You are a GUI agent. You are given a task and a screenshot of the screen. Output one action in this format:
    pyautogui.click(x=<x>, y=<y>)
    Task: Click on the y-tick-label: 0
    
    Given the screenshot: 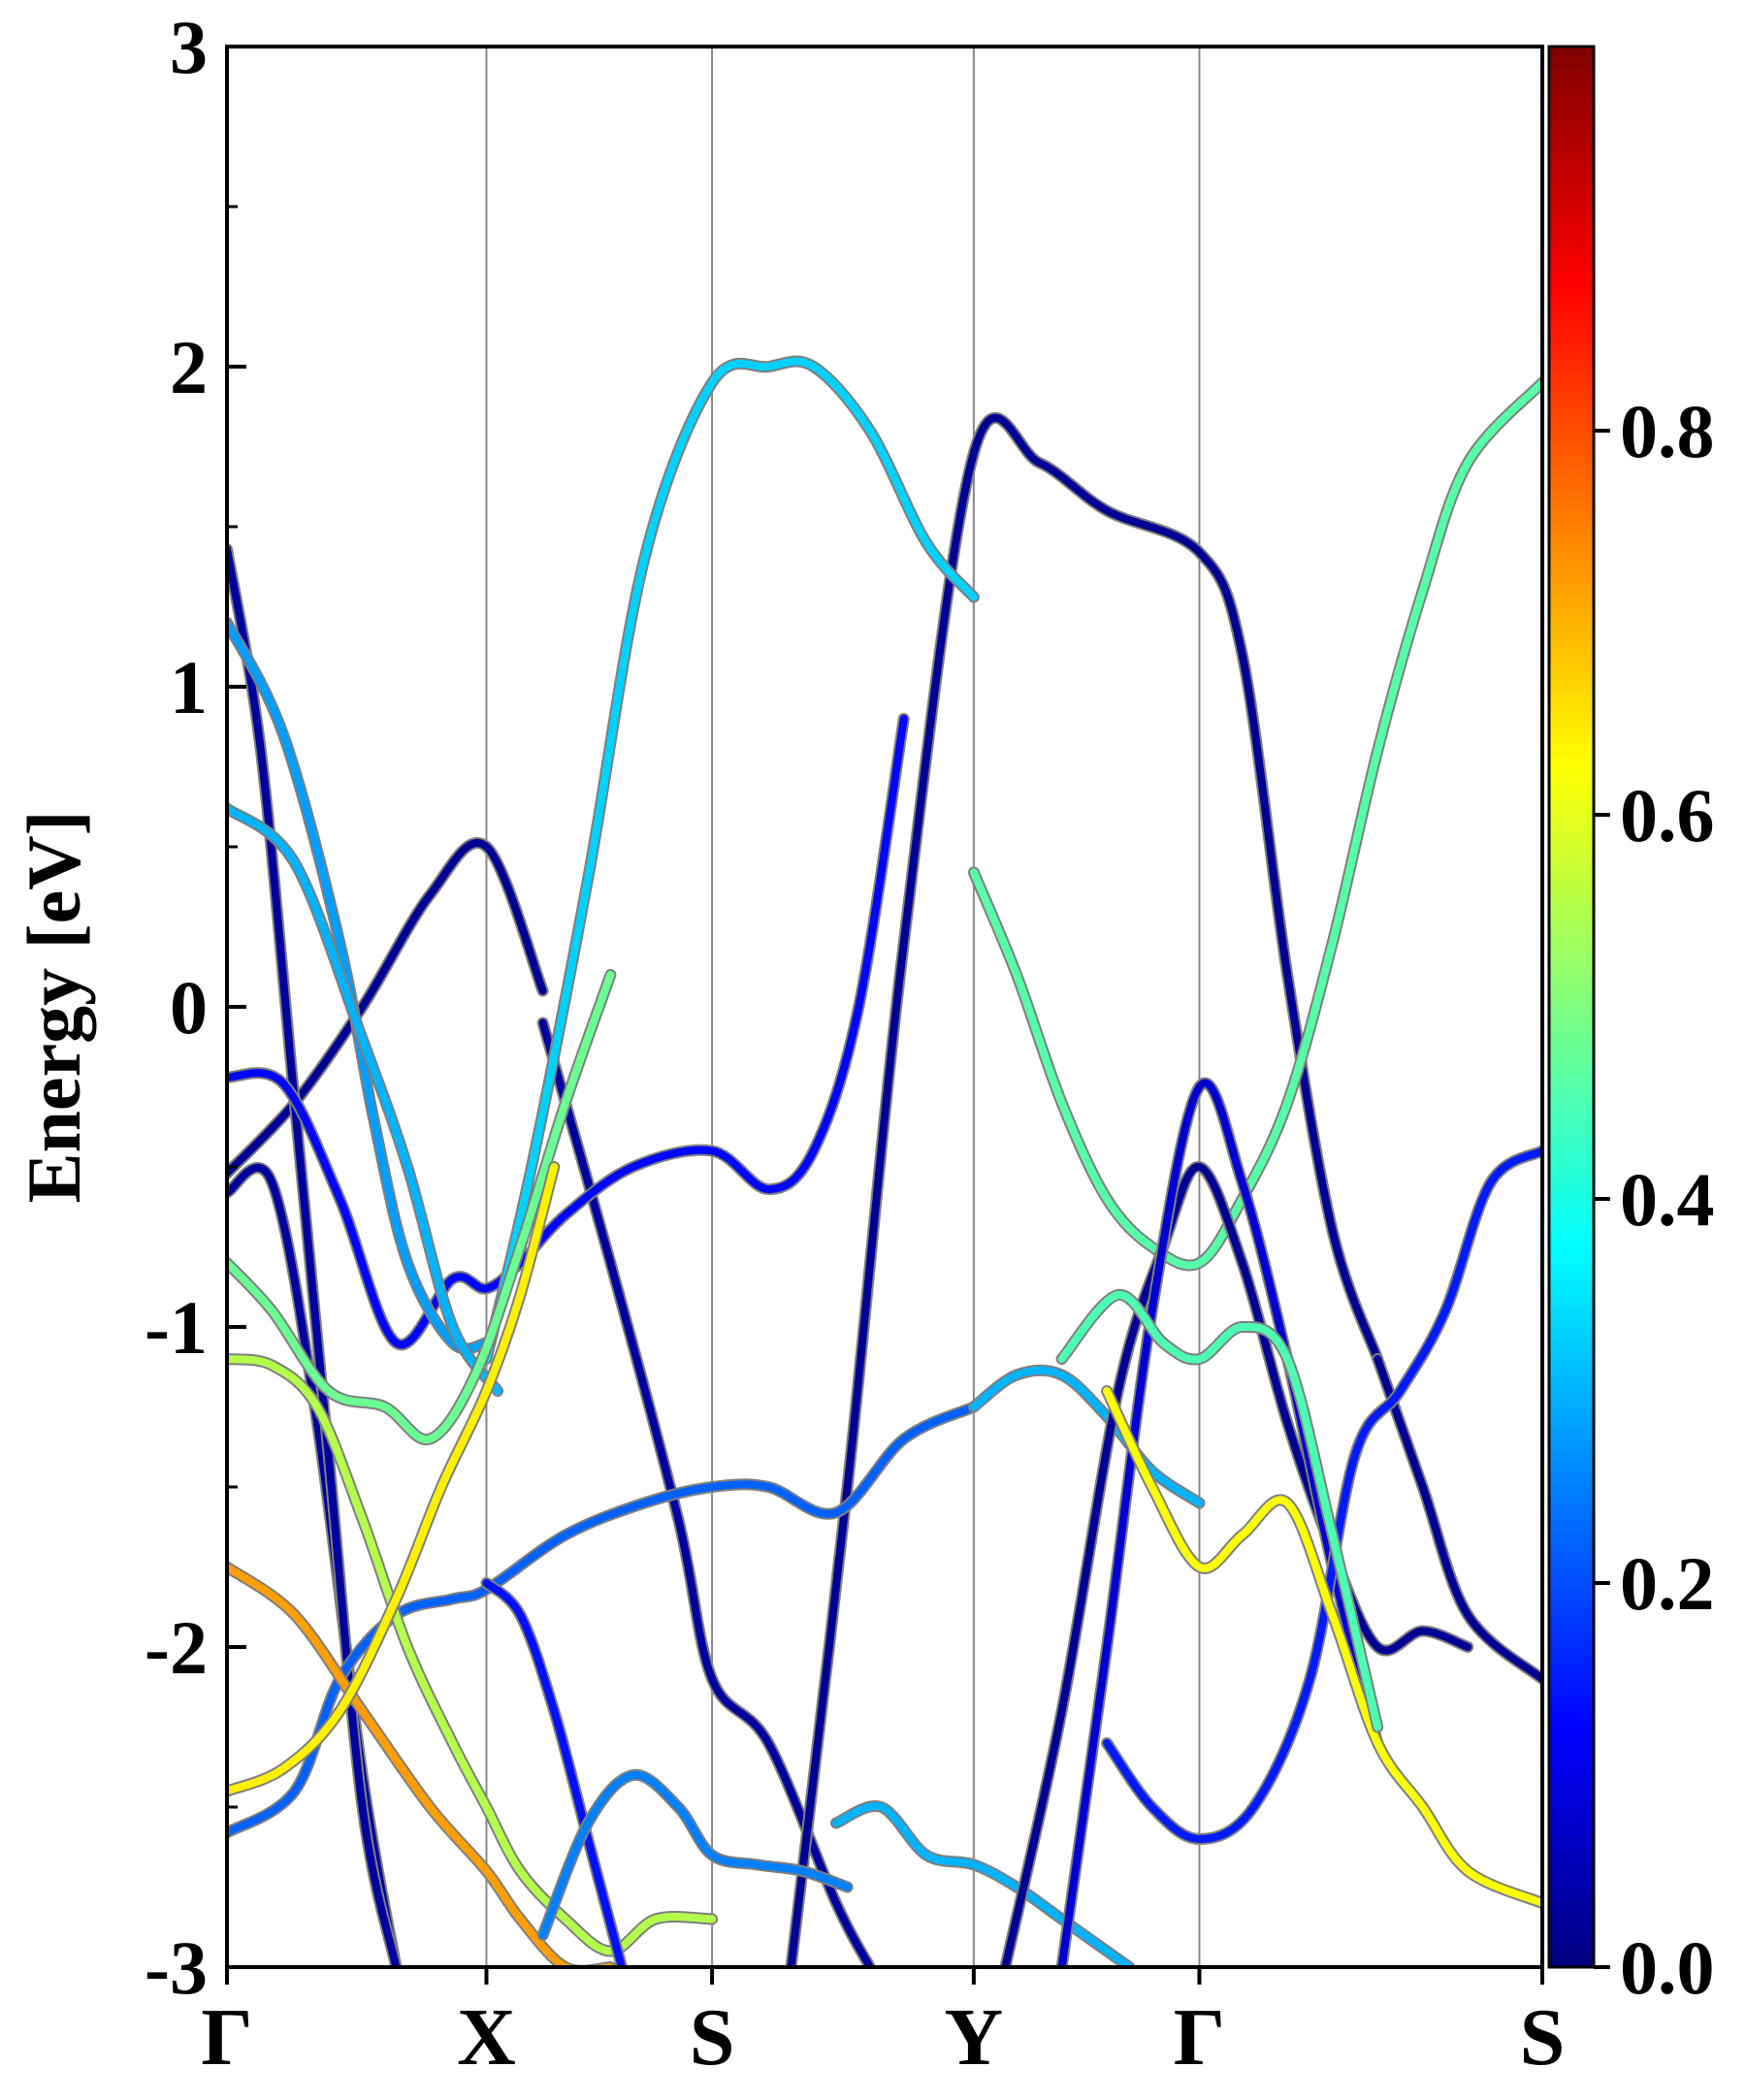 What is the action you would take?
    pyautogui.click(x=189, y=1007)
    